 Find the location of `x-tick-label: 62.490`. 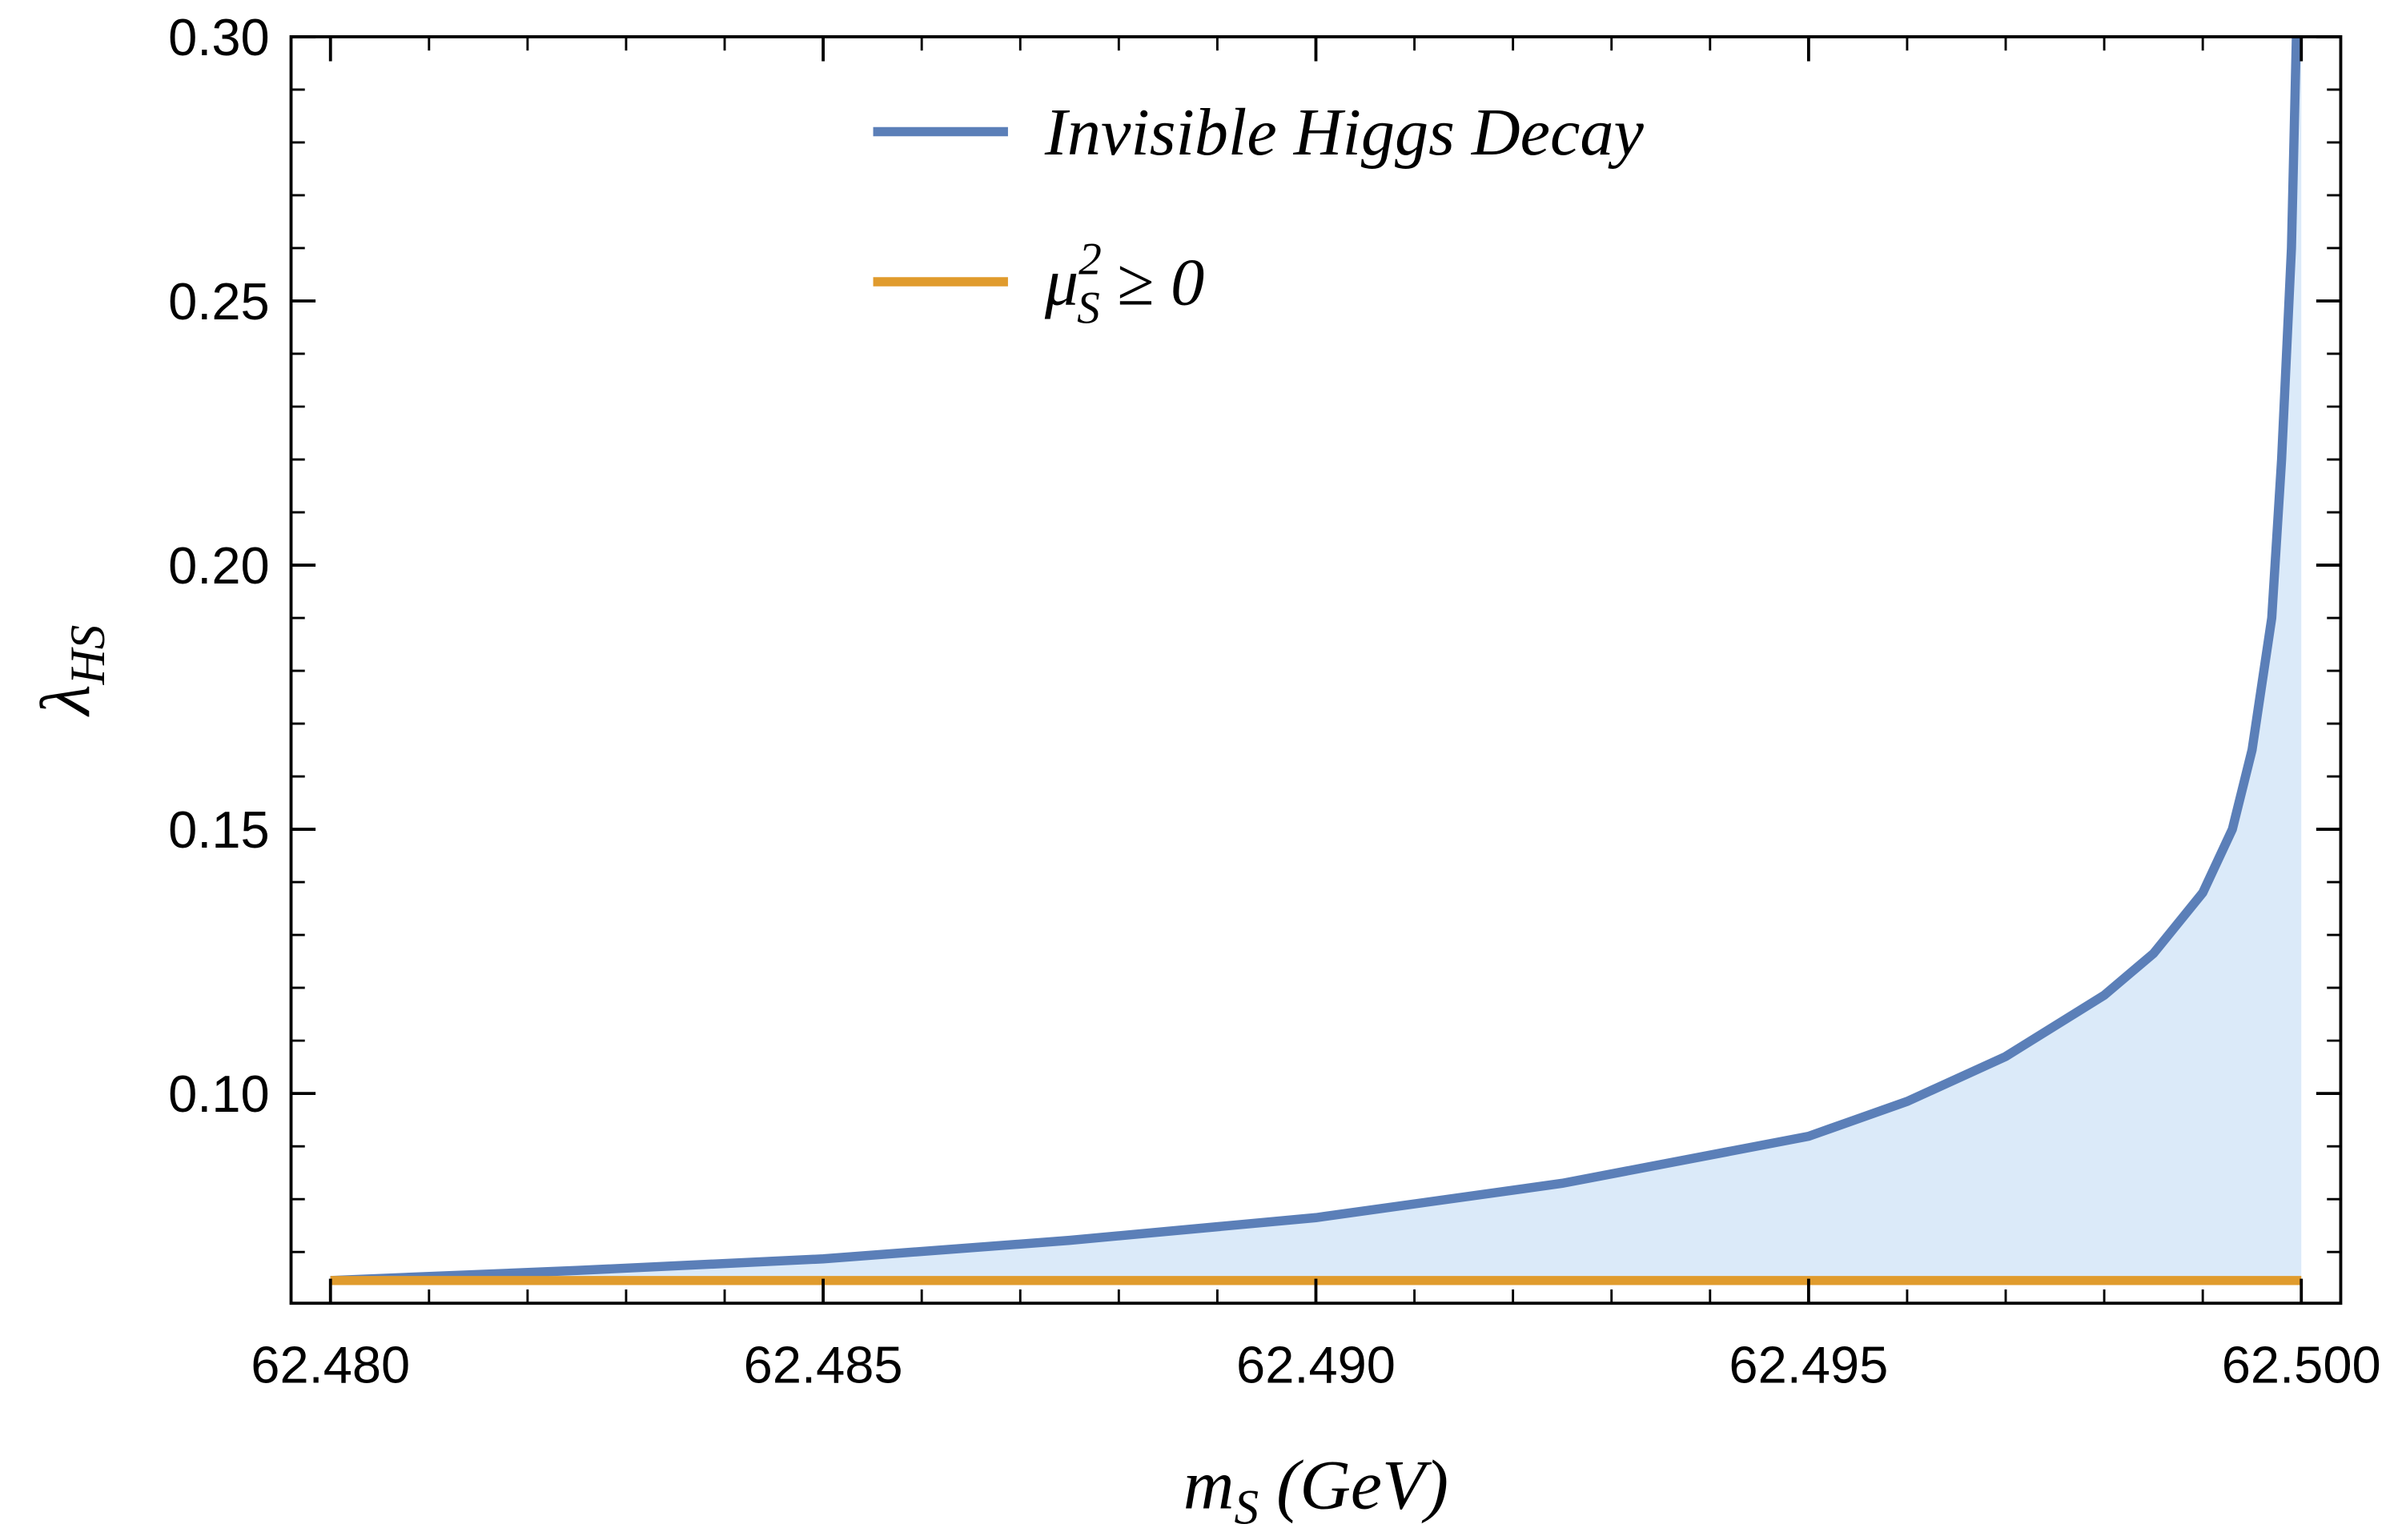

x-tick-label: 62.490 is located at coordinates (1316, 1365).